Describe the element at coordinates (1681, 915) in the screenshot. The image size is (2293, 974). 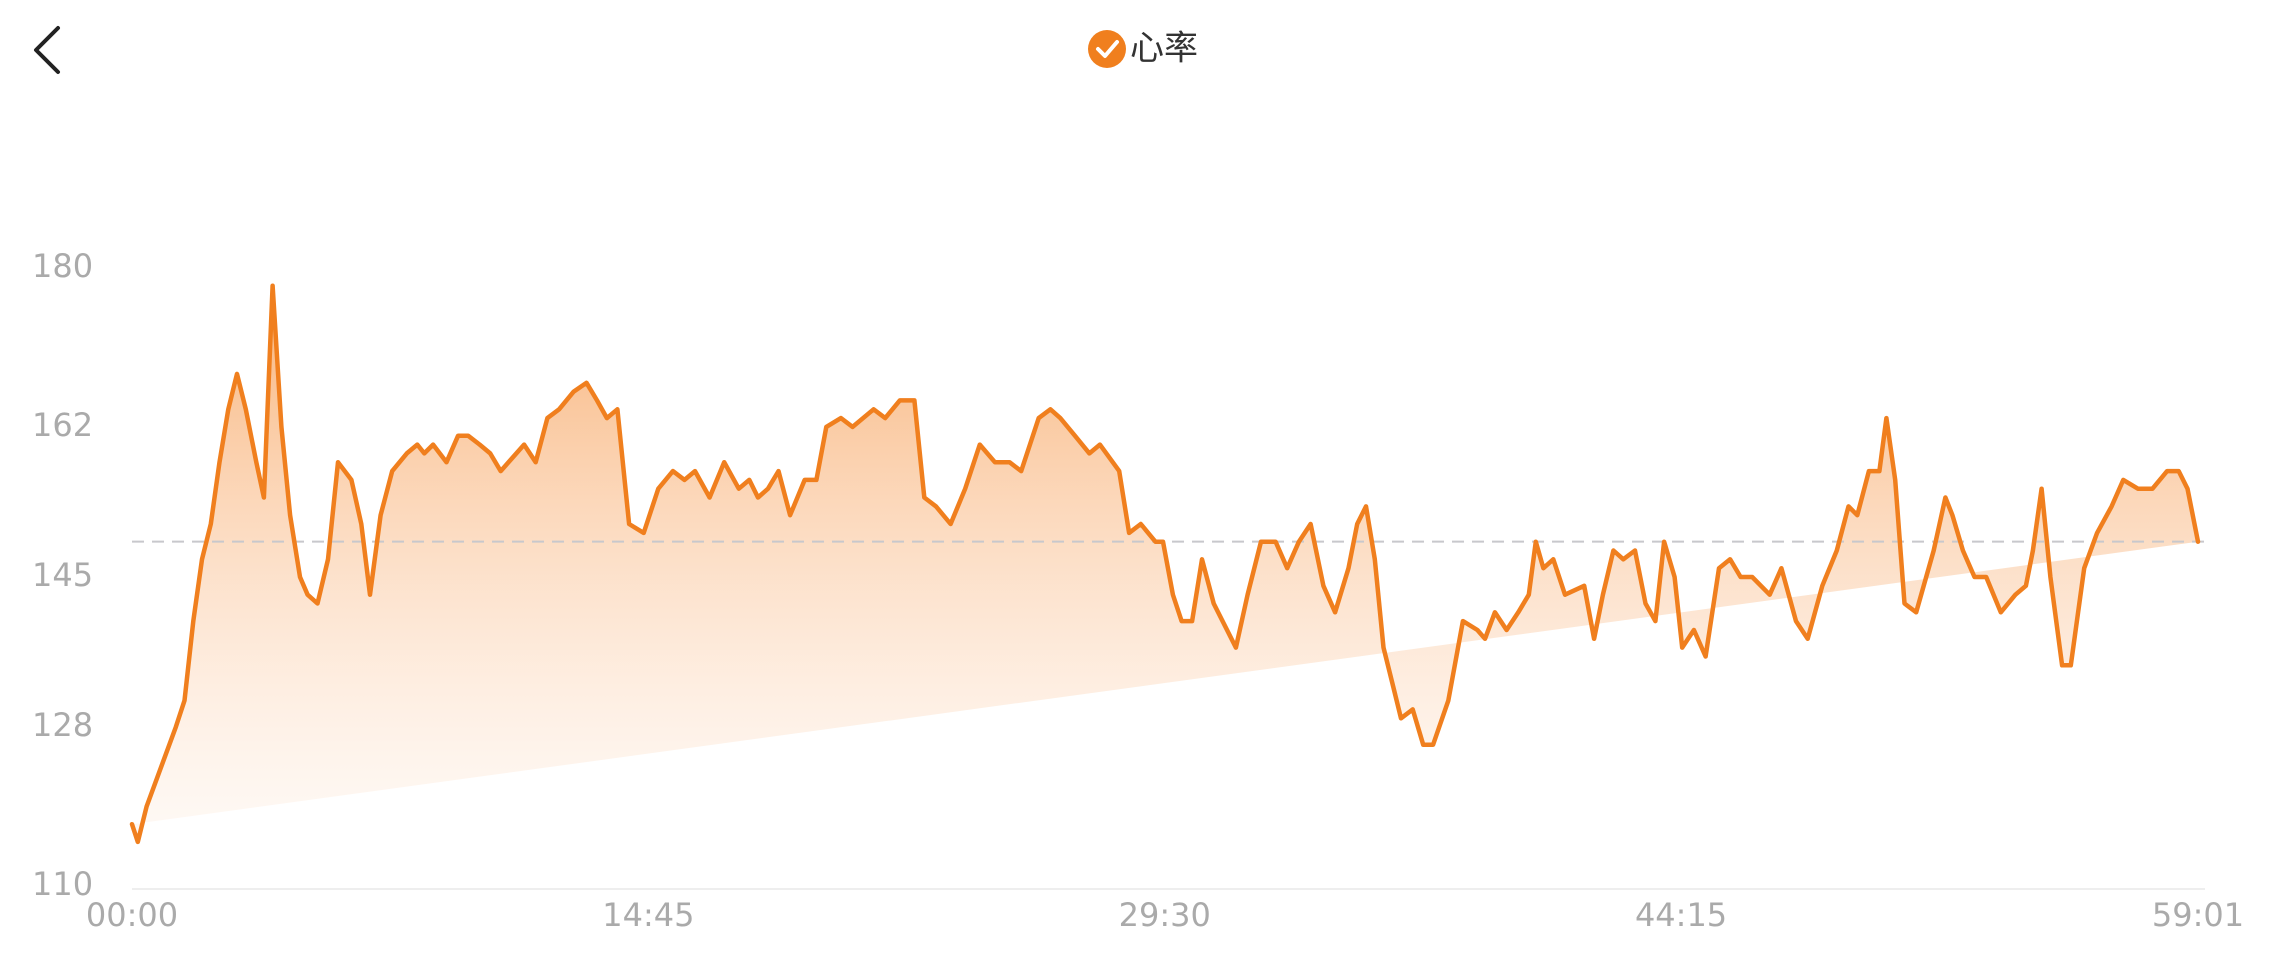
I see `x-tick-label: 44:15` at that location.